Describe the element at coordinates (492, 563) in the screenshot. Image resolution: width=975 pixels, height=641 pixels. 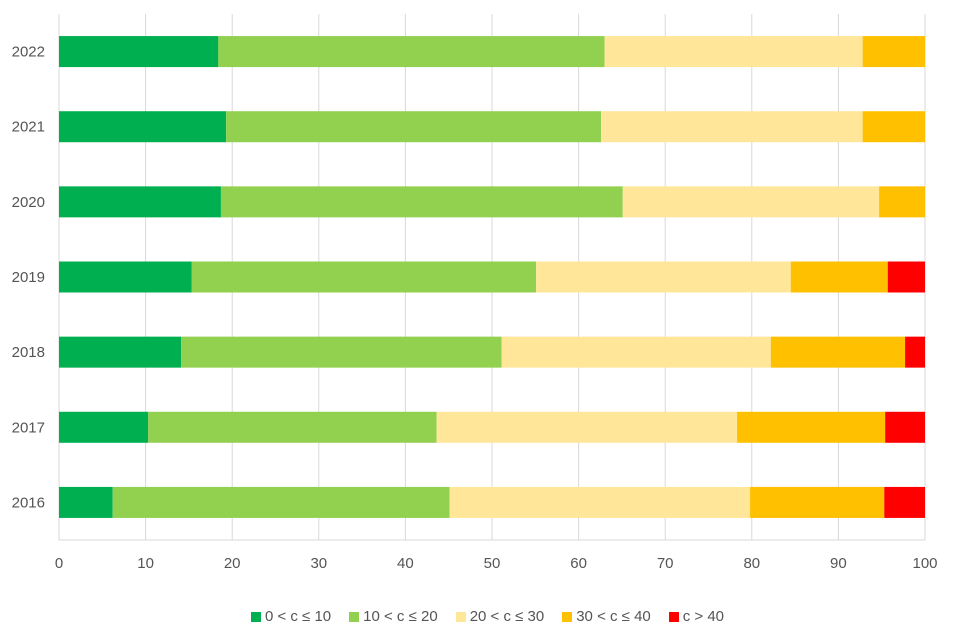
I see `x-tick-label: 50` at that location.